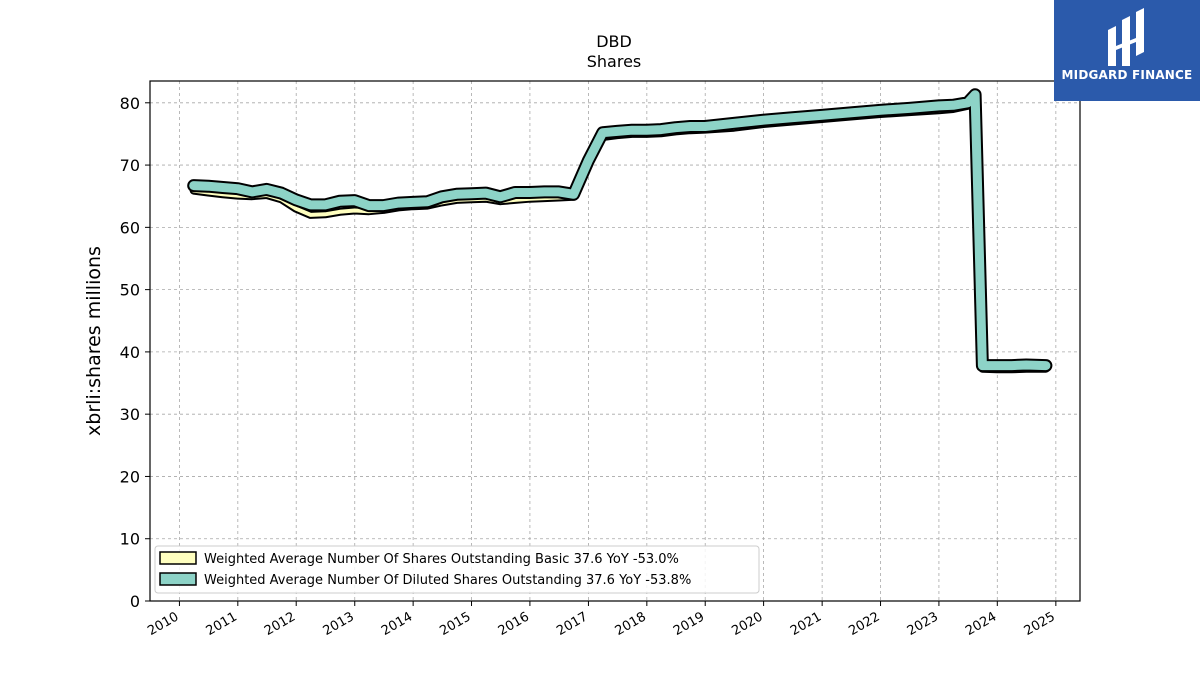 The image size is (1200, 675). Describe the element at coordinates (130, 352) in the screenshot. I see `y-tick-label: 40` at that location.